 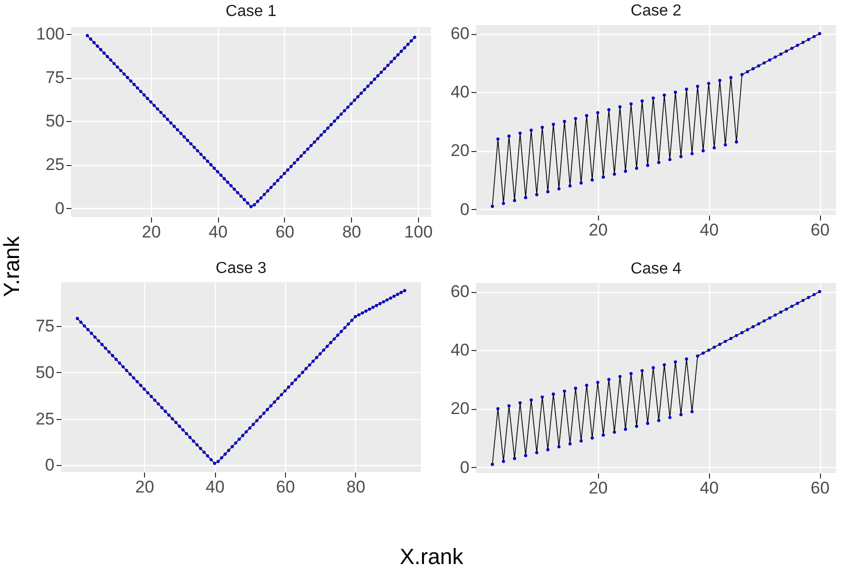 What do you see at coordinates (656, 269) in the screenshot?
I see `chart-title: Case 4` at bounding box center [656, 269].